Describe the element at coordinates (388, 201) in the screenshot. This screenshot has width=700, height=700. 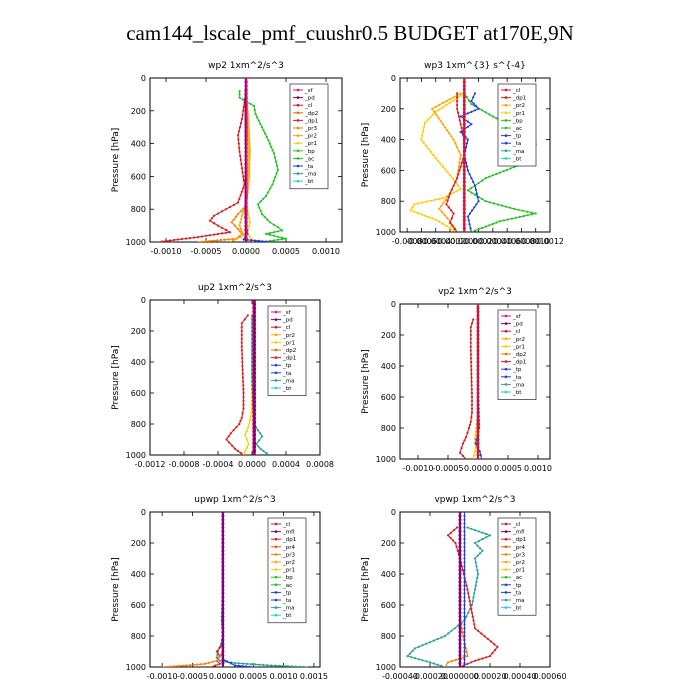
I see `y-tick-label: 800` at that location.